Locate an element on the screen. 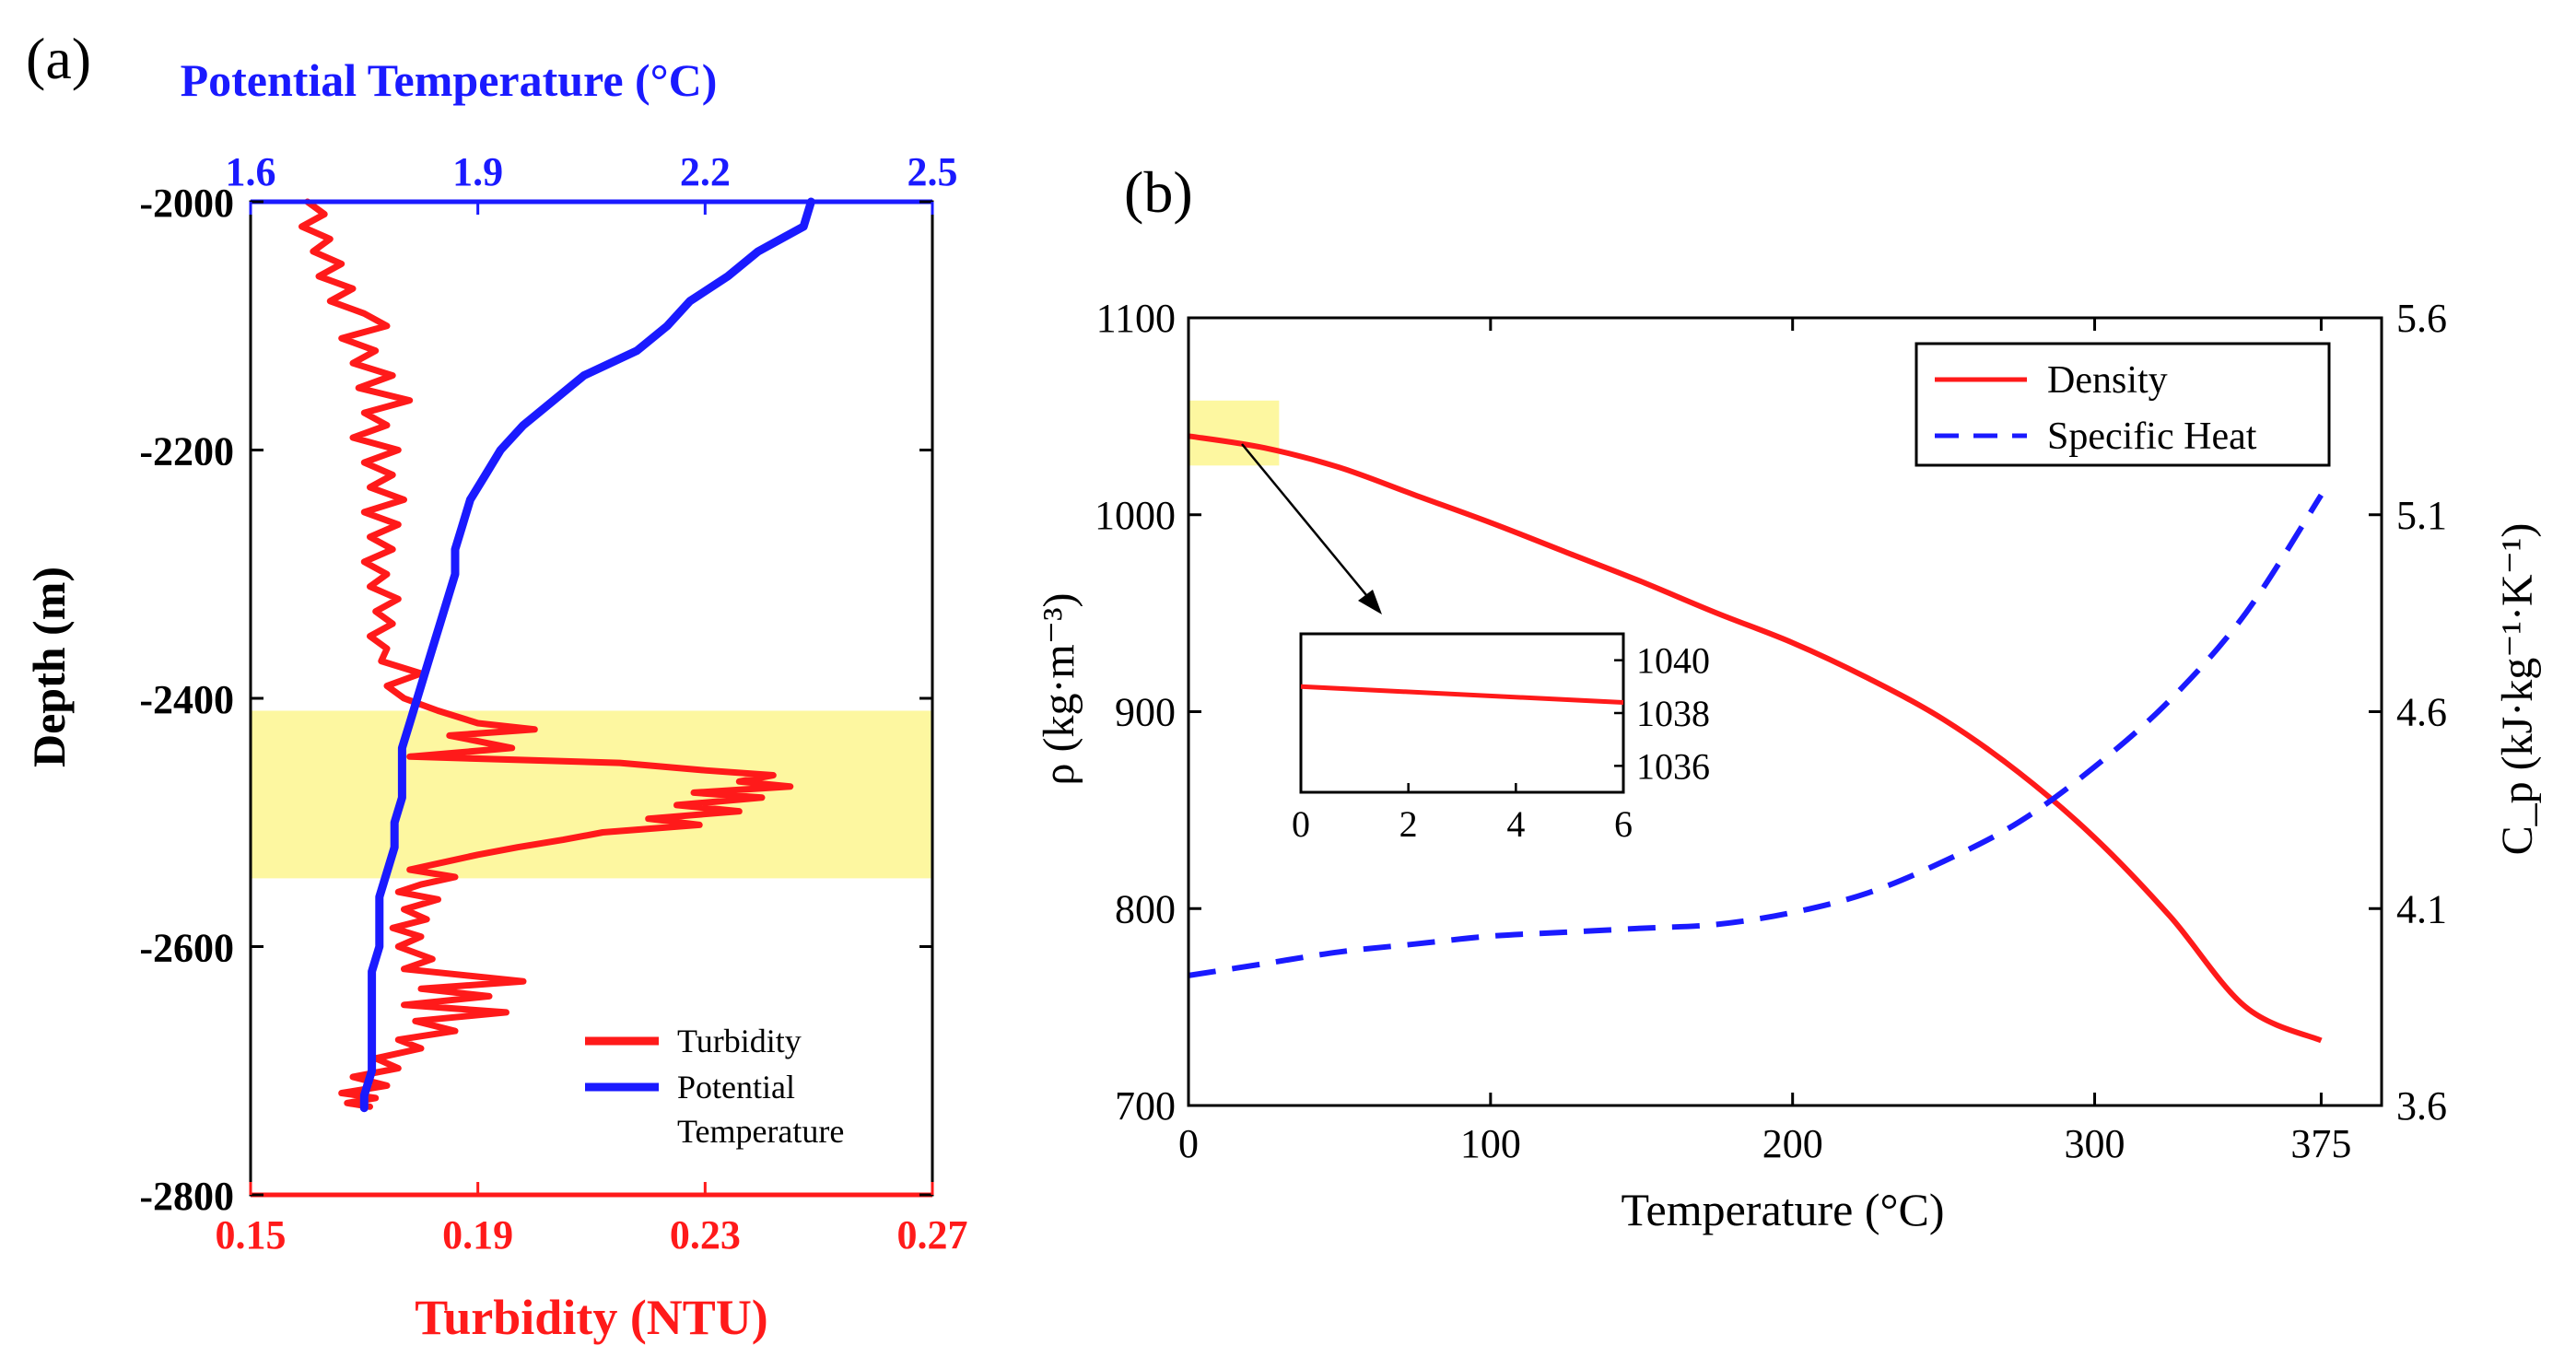 This screenshot has height=1357, width=2576. legend-turbidity-label: Turbidity is located at coordinates (739, 1041).